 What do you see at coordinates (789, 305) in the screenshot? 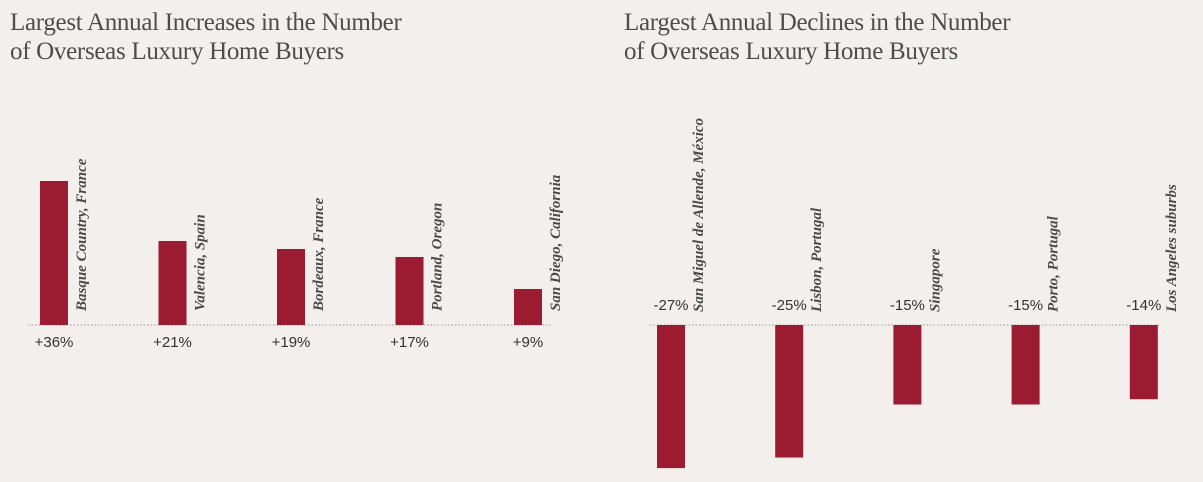
I see `decline-value-label-lisbon-portugal: -25%` at bounding box center [789, 305].